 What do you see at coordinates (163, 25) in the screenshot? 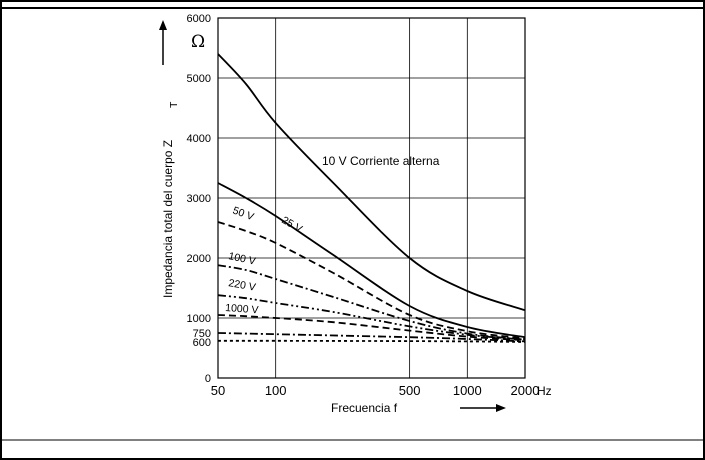
I see `y-arrow-head` at bounding box center [163, 25].